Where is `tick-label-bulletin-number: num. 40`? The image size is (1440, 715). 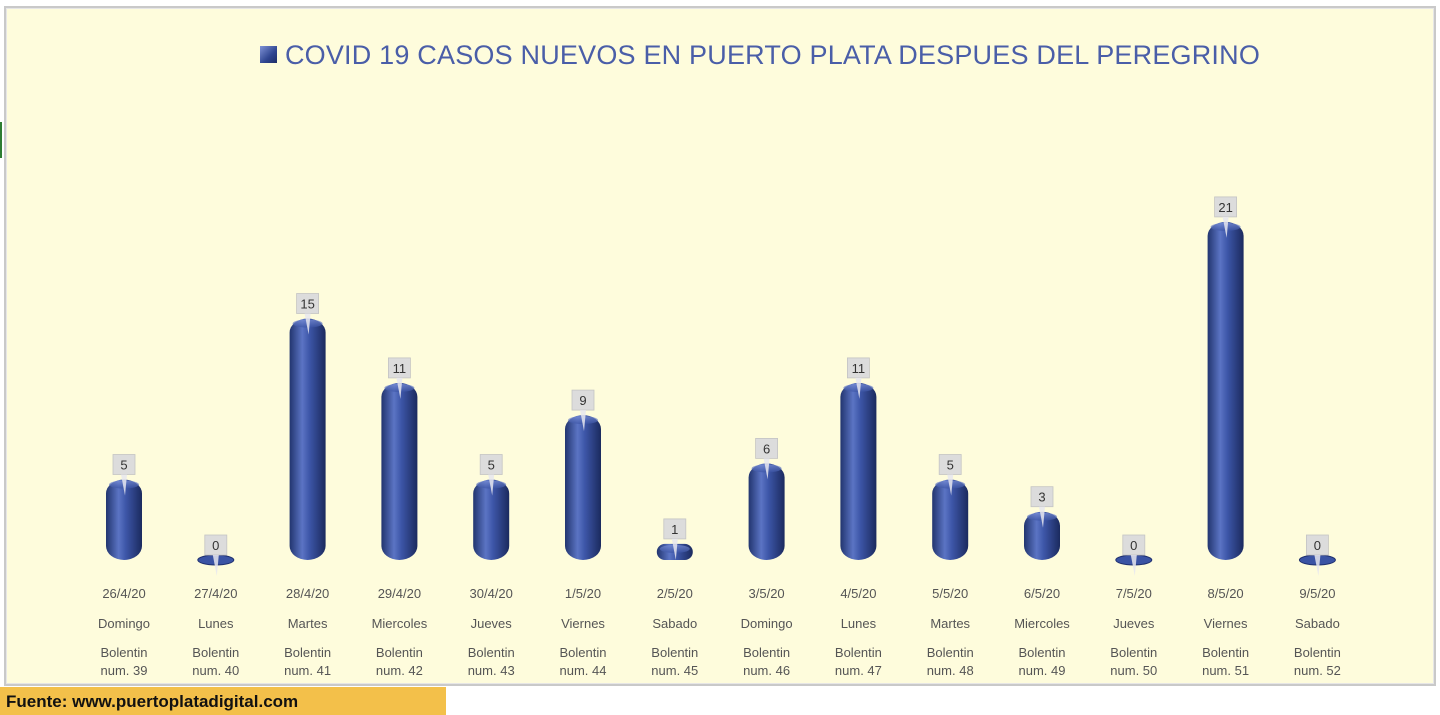 tick-label-bulletin-number: num. 40 is located at coordinates (215, 670).